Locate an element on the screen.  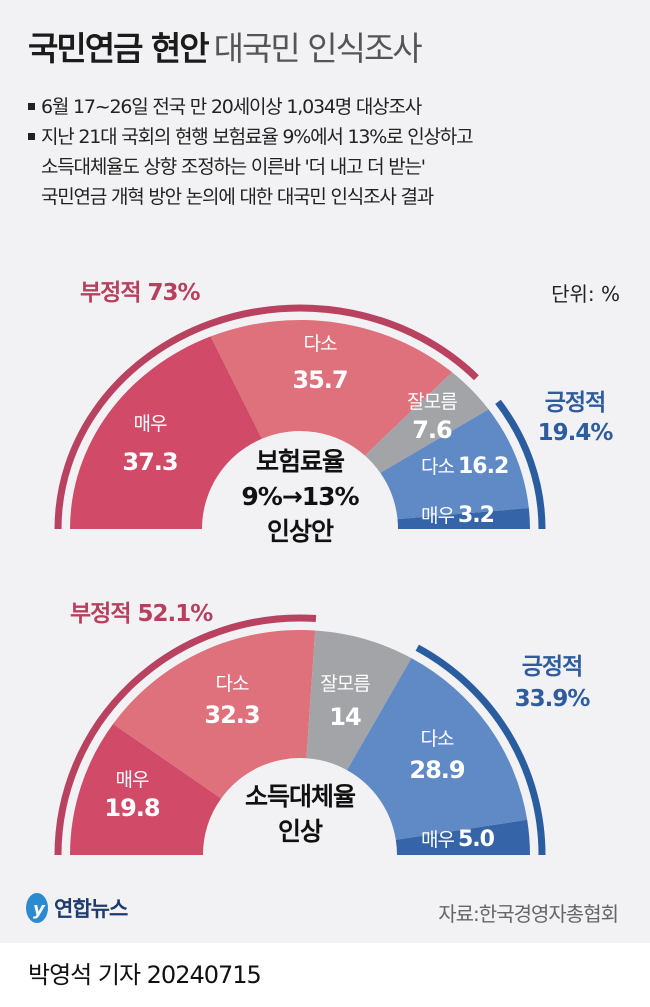
bullet-2-line-3: 국민연금 개혁 방안 논의에 대한 대국민 인식조사 결과 is located at coordinates (237, 197).